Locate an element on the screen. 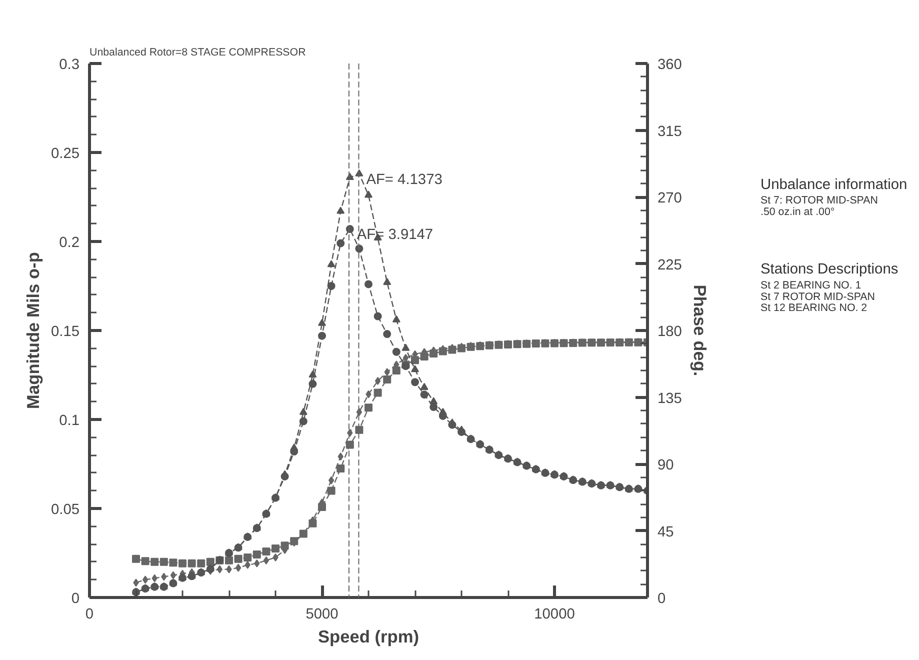  x-tick-label: 0 is located at coordinates (89, 614).